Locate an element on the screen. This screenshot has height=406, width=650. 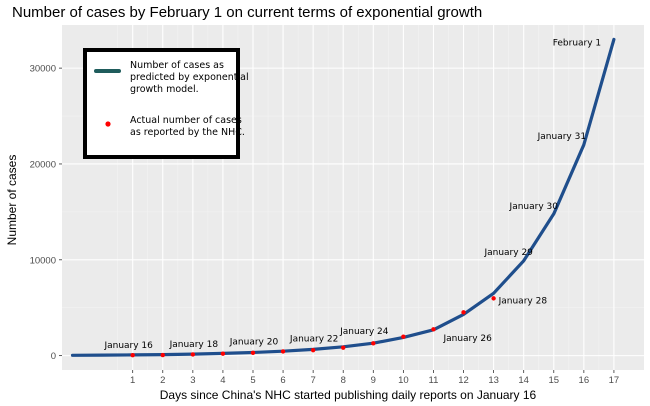
series-actual is located at coordinates (313, 327).